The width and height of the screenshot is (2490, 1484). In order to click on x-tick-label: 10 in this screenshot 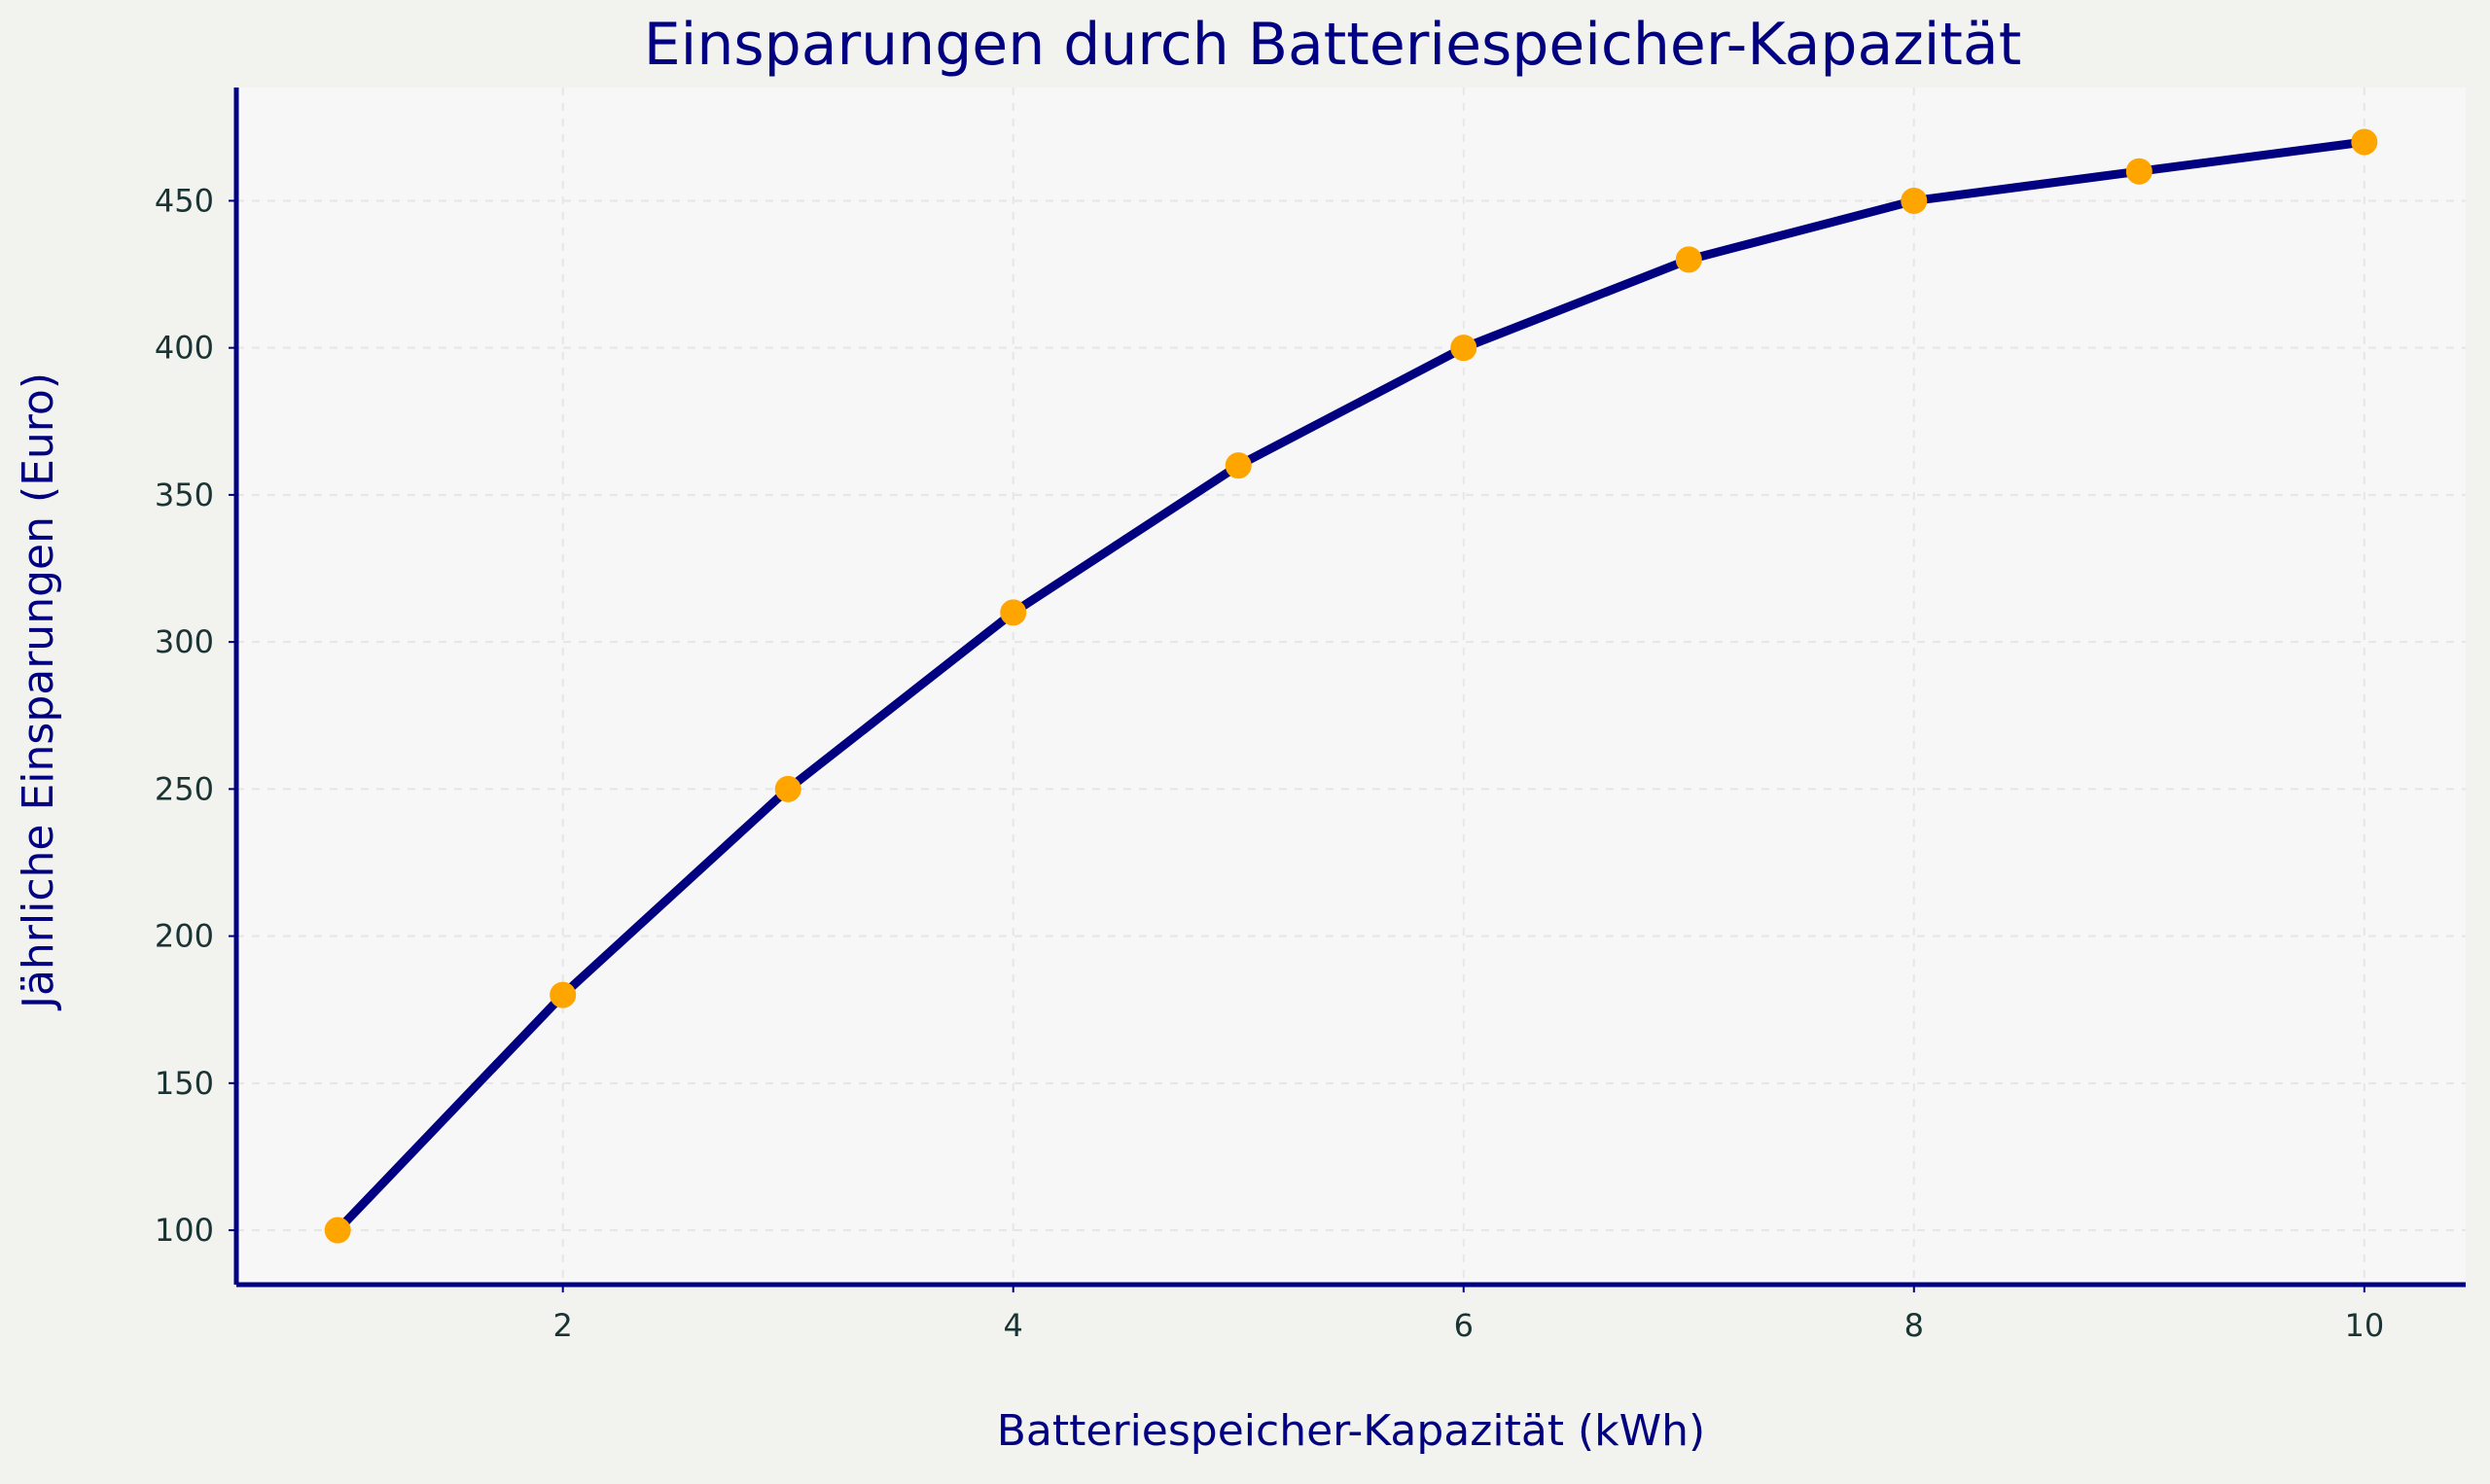, I will do `click(2364, 1326)`.